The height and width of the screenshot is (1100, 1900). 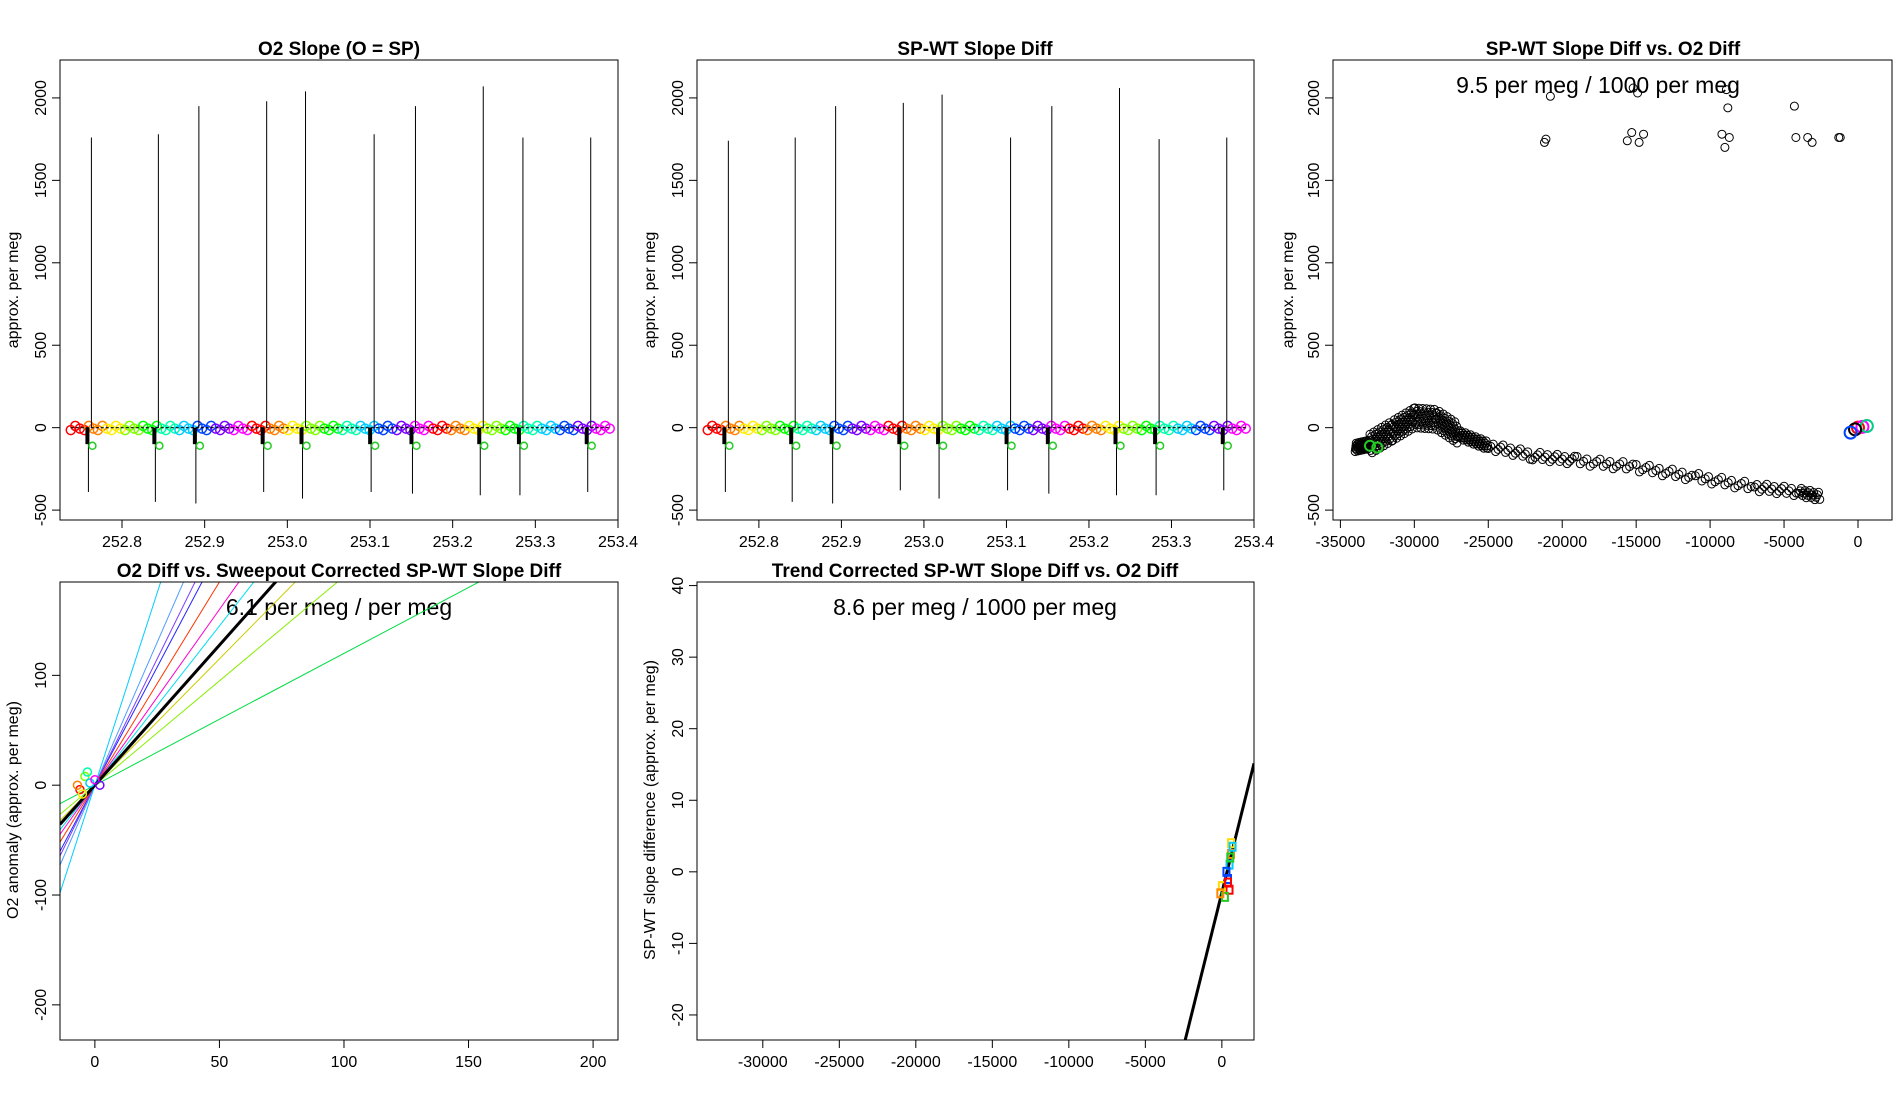 What do you see at coordinates (678, 800) in the screenshot?
I see `y-tick-label: 10` at bounding box center [678, 800].